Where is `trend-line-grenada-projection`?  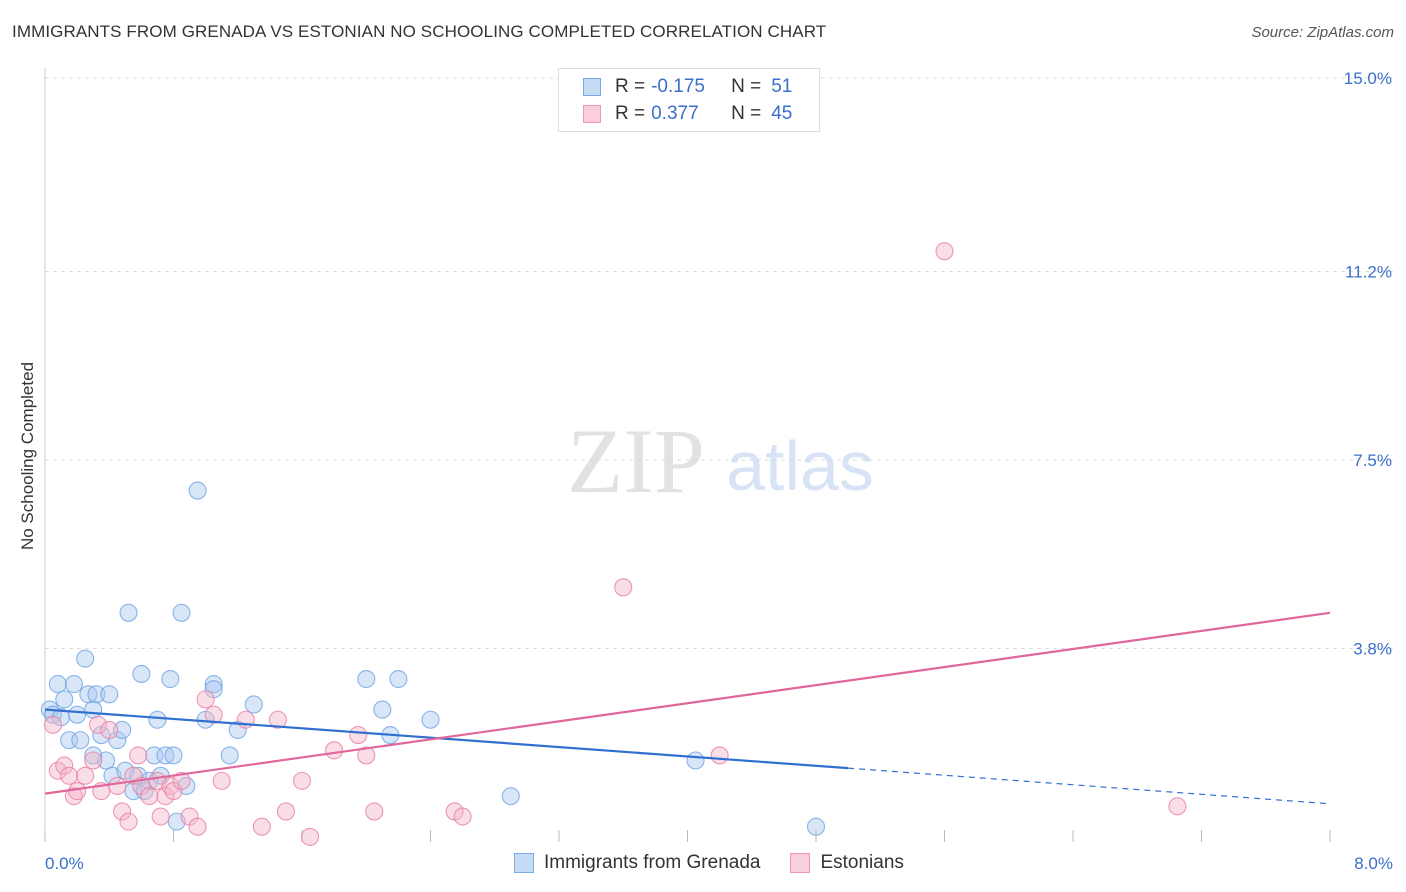
trend-line-grenada-projection is located at coordinates (1089, 786).